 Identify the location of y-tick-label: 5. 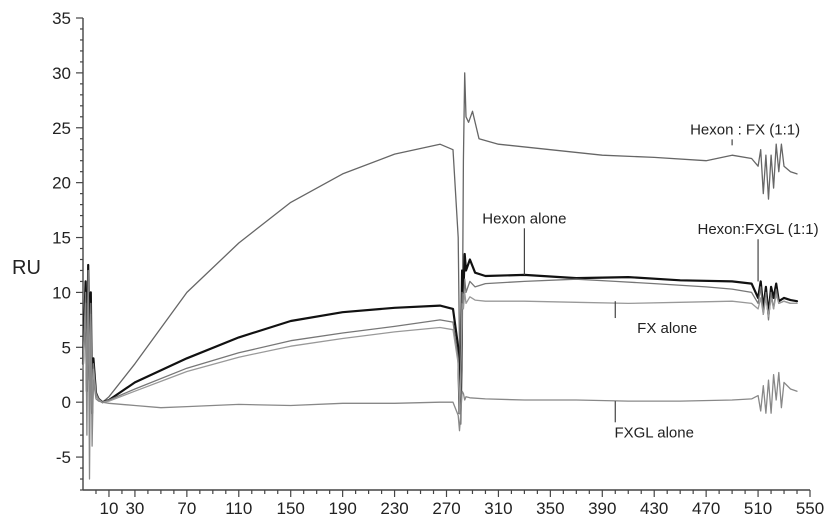
(66, 347).